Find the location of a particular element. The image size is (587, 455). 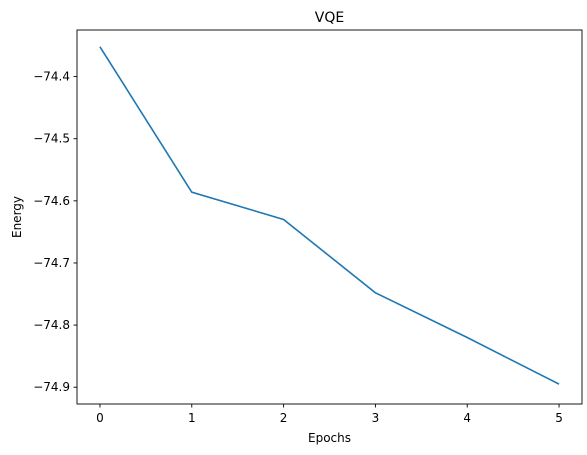

chart-title: VQE is located at coordinates (329, 18).